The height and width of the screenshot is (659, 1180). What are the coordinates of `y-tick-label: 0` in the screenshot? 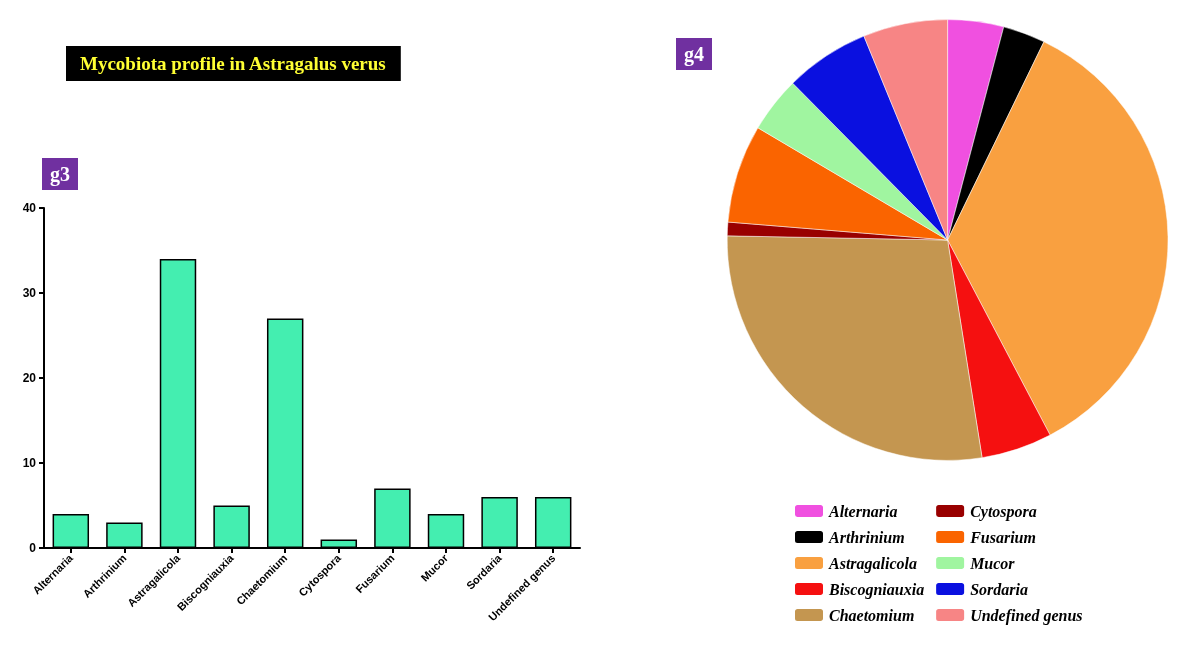 It's located at (33, 548).